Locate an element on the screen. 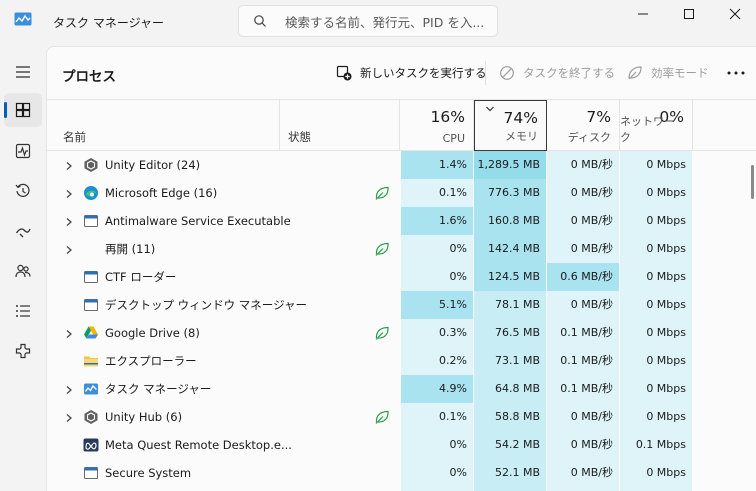 The image size is (756, 491). column-header-name: 名前 is located at coordinates (163, 125).